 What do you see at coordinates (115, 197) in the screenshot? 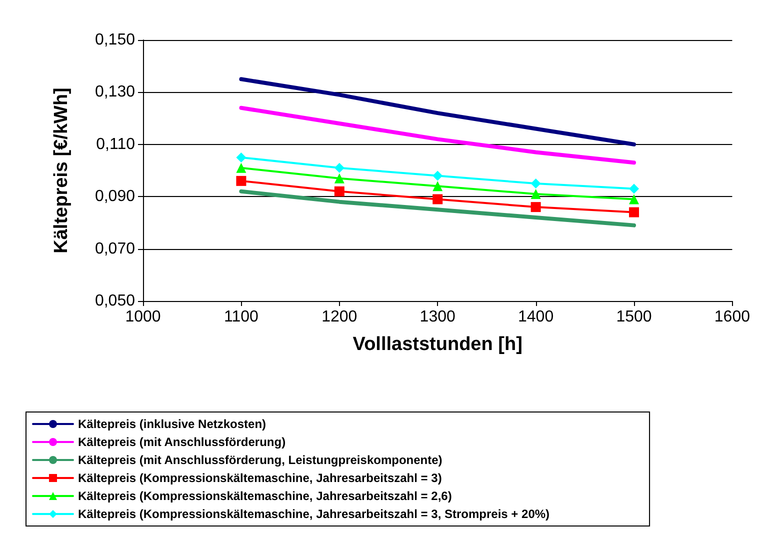
I see `y-tick-label: 0,090` at bounding box center [115, 197].